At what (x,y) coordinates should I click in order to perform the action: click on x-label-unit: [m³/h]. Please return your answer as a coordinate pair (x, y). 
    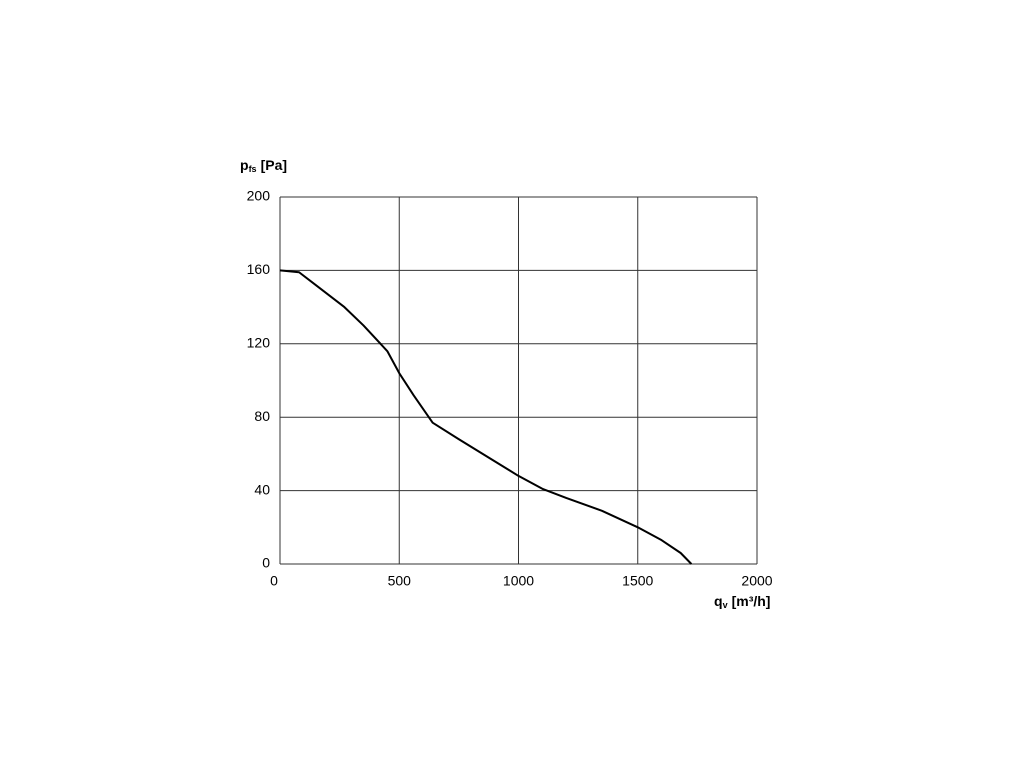
    Looking at the image, I should click on (751, 601).